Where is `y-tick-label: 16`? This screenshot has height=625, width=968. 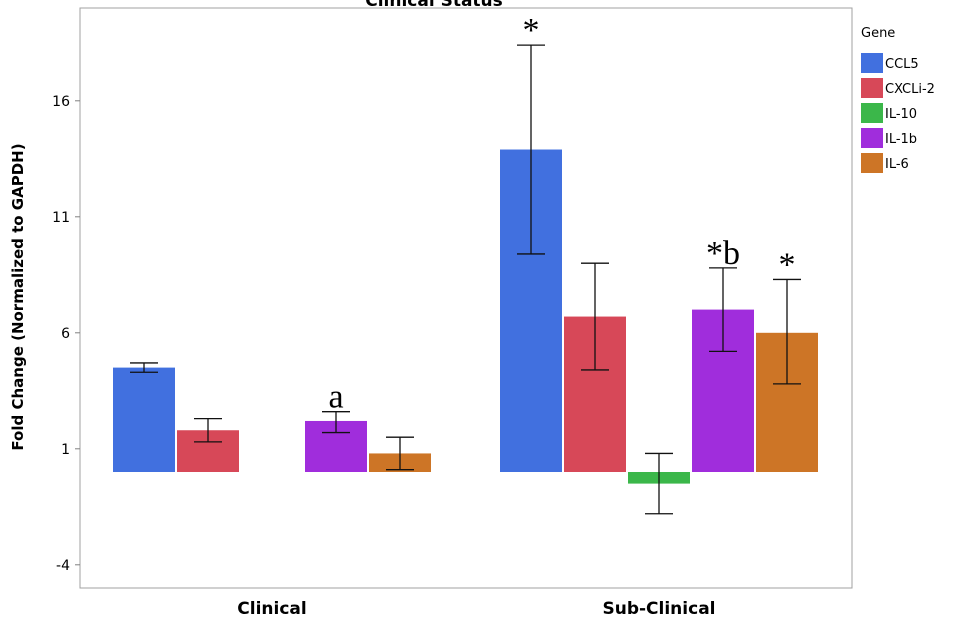
y-tick-label: 16 is located at coordinates (61, 102).